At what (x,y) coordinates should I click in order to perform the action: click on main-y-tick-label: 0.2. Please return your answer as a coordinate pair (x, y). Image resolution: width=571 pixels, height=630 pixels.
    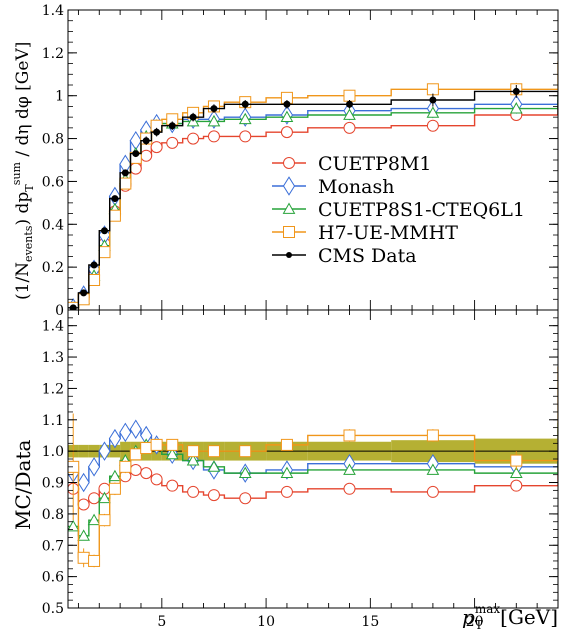
    Looking at the image, I should click on (53, 268).